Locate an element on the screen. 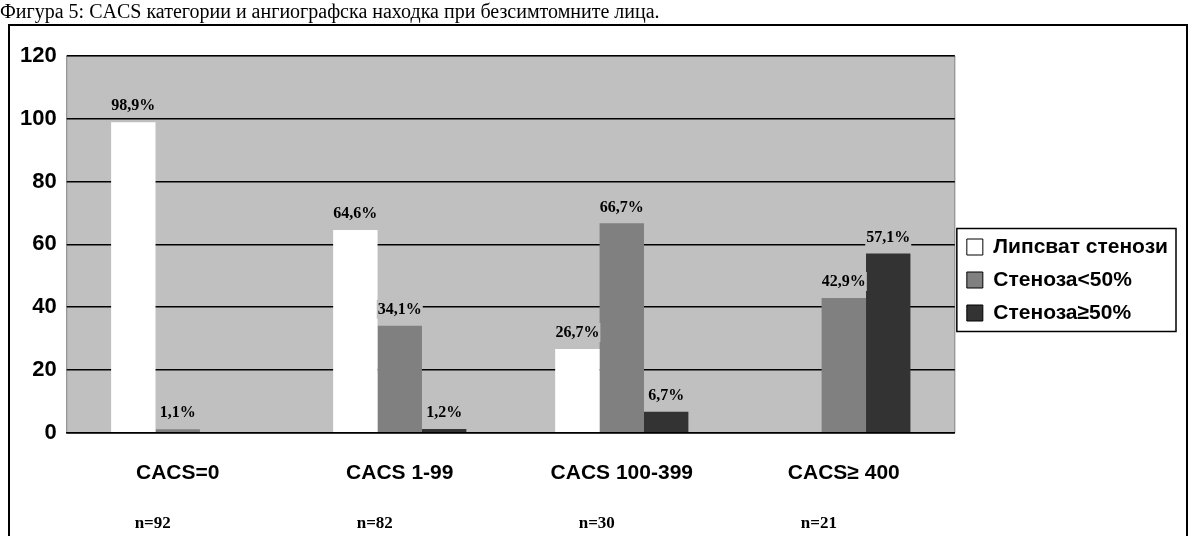 This screenshot has height=536, width=1192. data-label: 6,7% is located at coordinates (666, 394).